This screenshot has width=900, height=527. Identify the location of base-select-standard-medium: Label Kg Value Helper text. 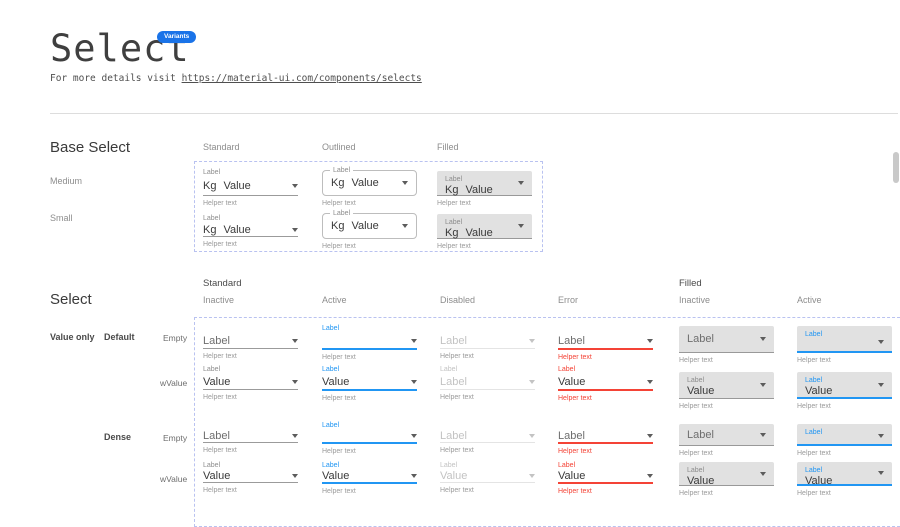
(250, 187).